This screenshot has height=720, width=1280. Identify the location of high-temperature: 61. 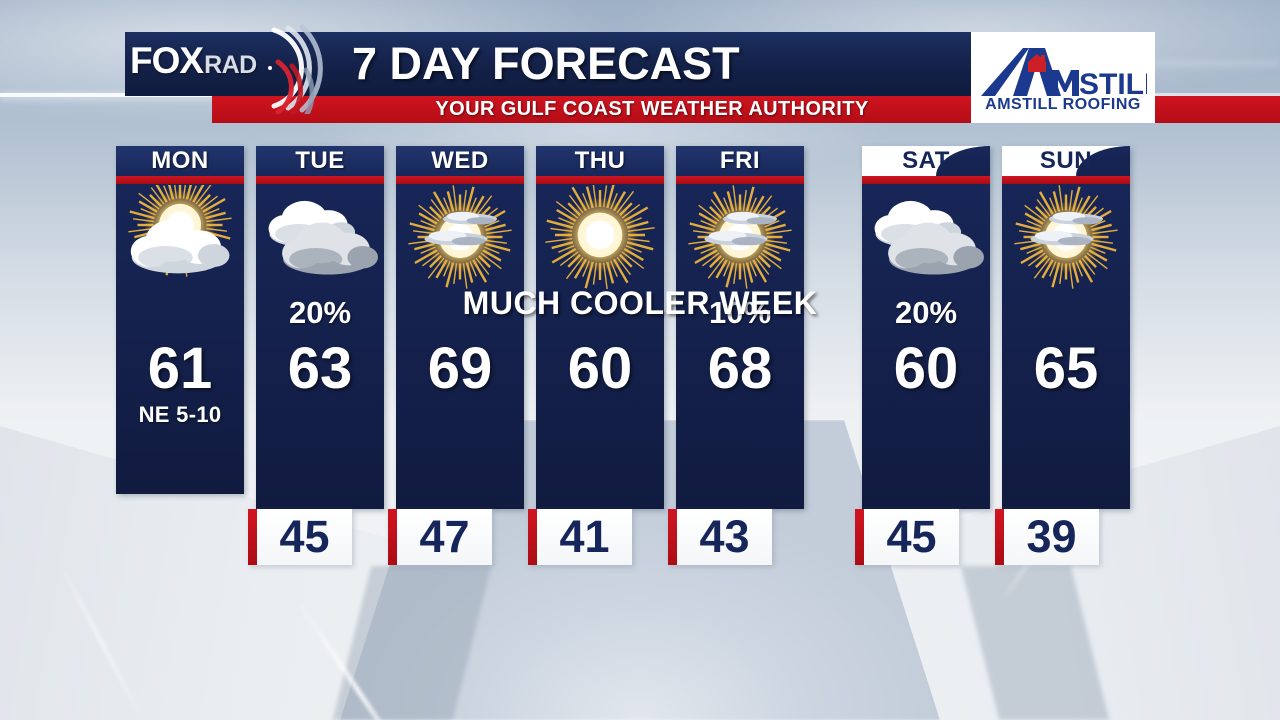
(180, 368).